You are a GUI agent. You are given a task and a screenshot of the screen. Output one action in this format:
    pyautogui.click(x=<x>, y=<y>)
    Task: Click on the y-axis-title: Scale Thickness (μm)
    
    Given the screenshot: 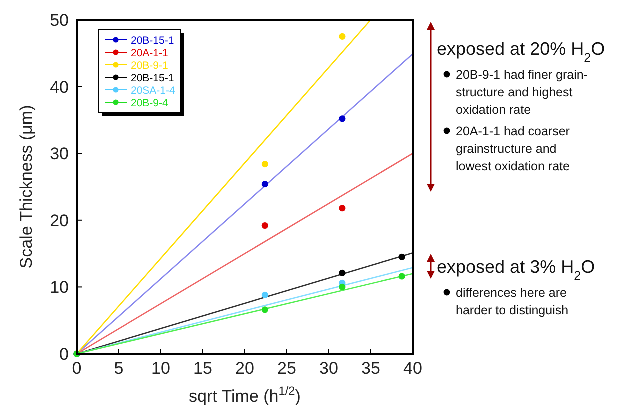 What is the action you would take?
    pyautogui.click(x=26, y=187)
    